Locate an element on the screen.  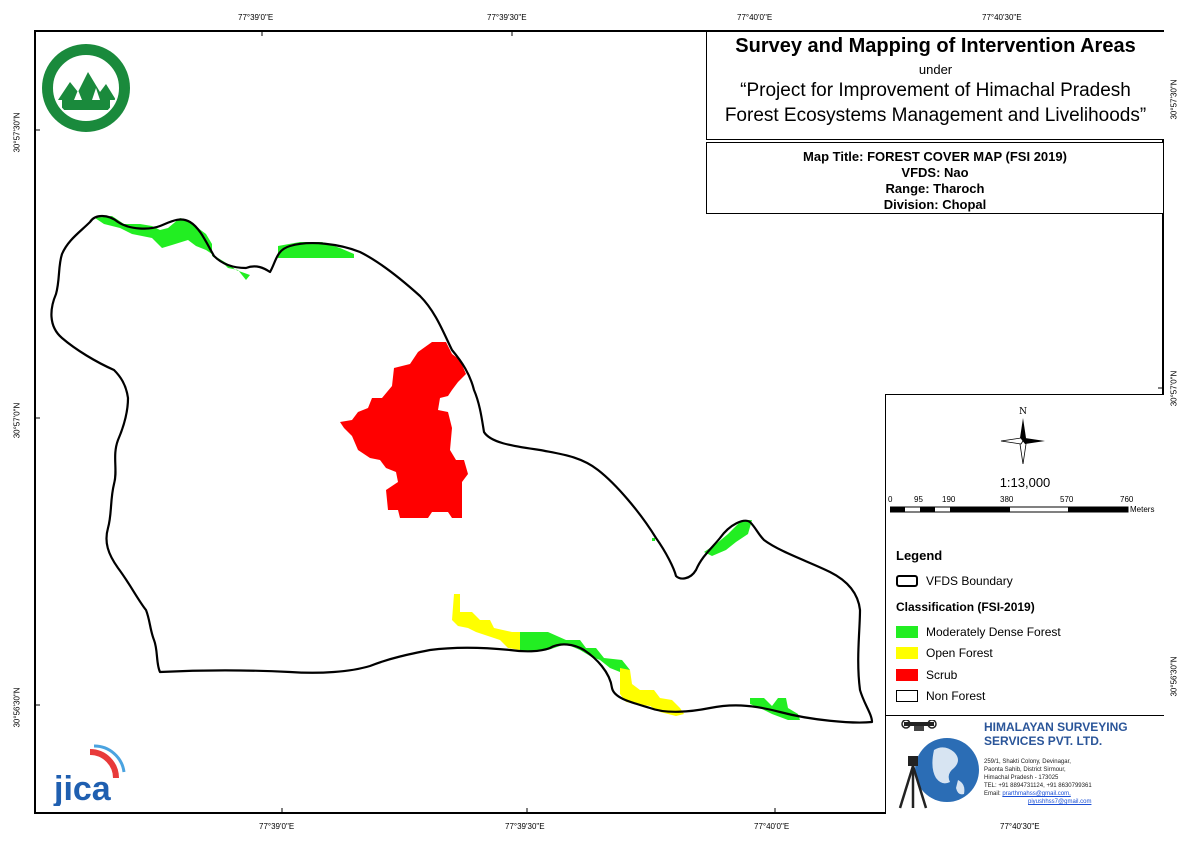
open-forest-patches is located at coordinates (568, 655).